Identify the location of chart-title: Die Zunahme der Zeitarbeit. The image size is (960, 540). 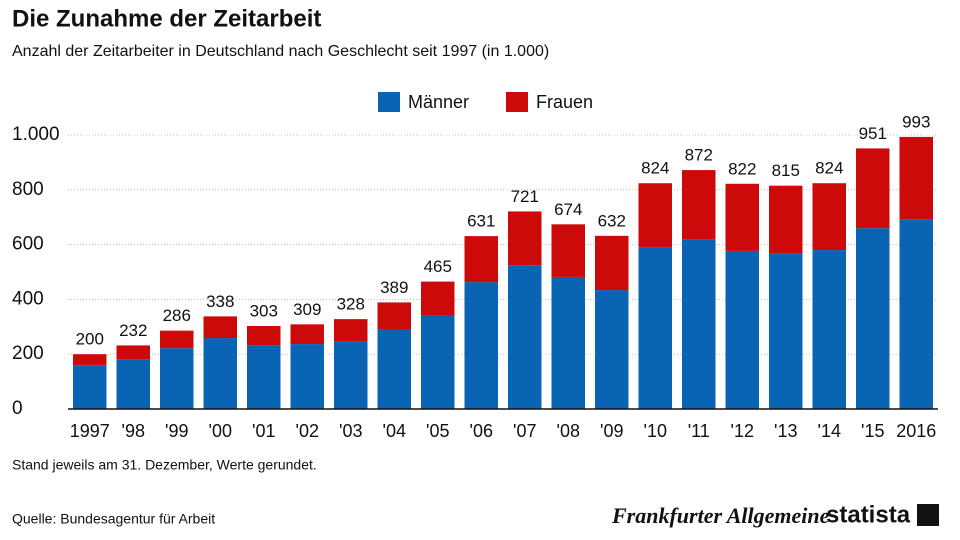
(166, 18).